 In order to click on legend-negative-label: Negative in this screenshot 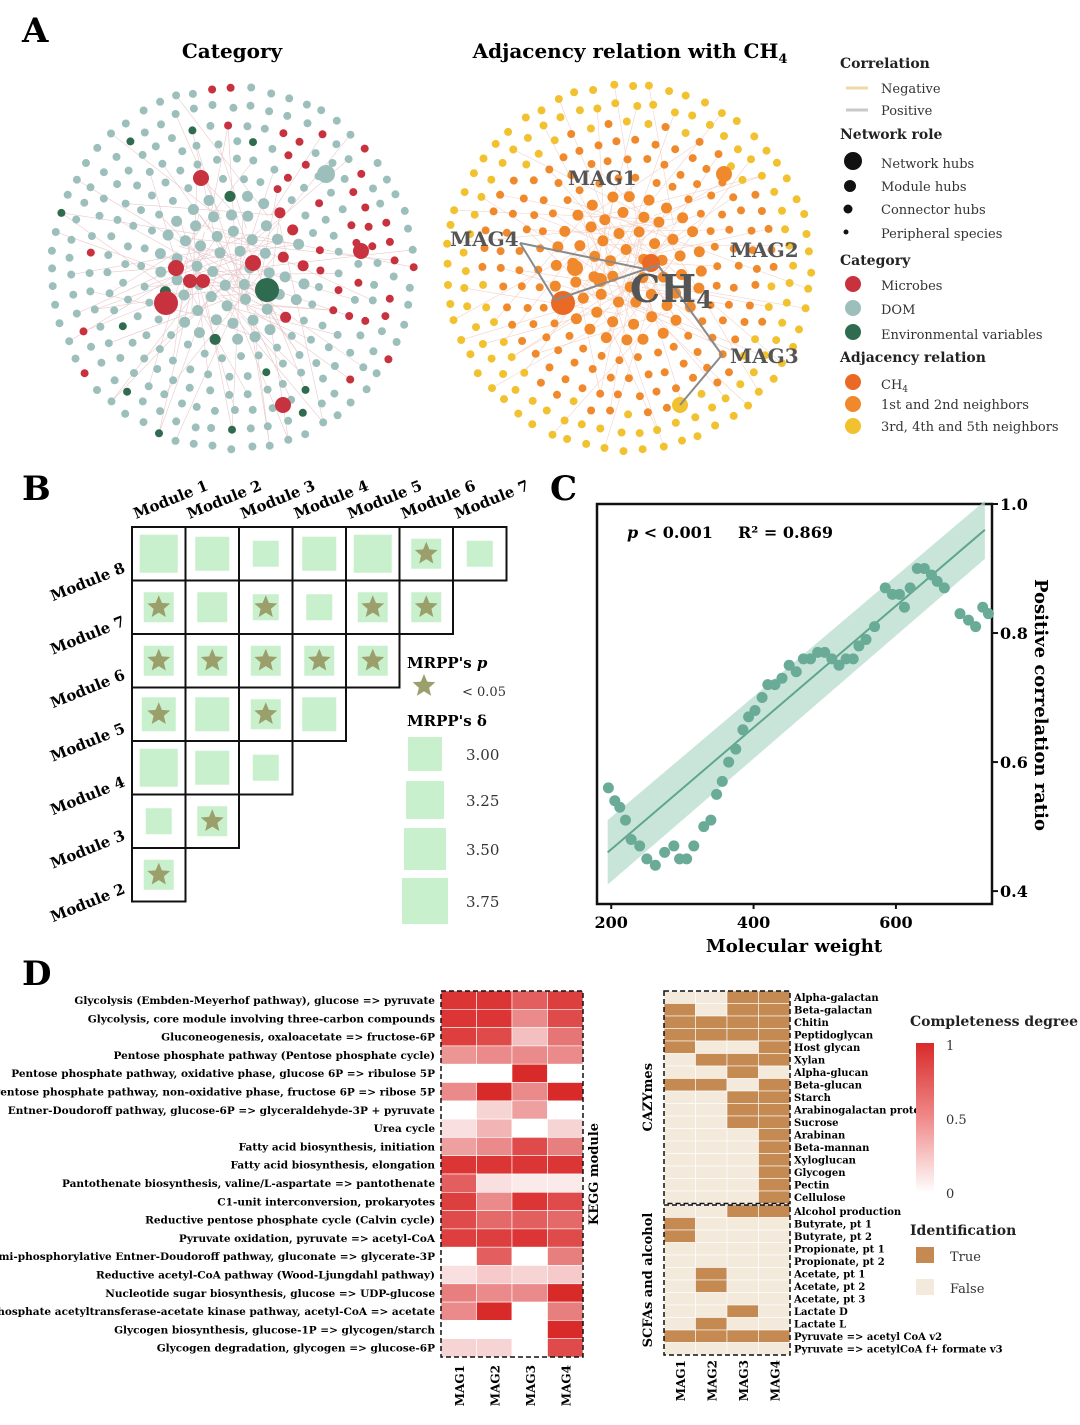, I will do `click(911, 89)`.